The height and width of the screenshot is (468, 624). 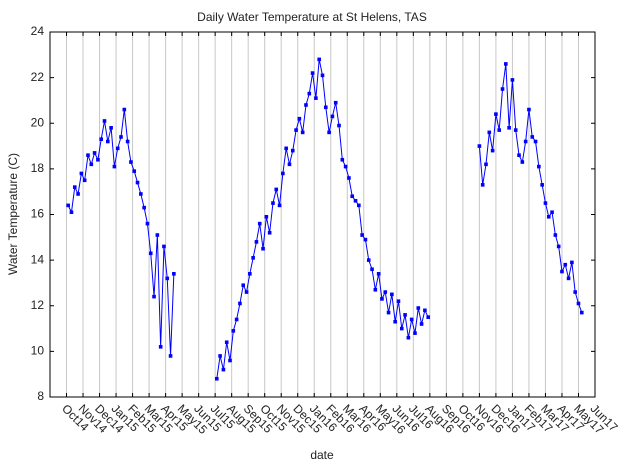 What do you see at coordinates (38, 122) in the screenshot?
I see `y-tick-label: 20` at bounding box center [38, 122].